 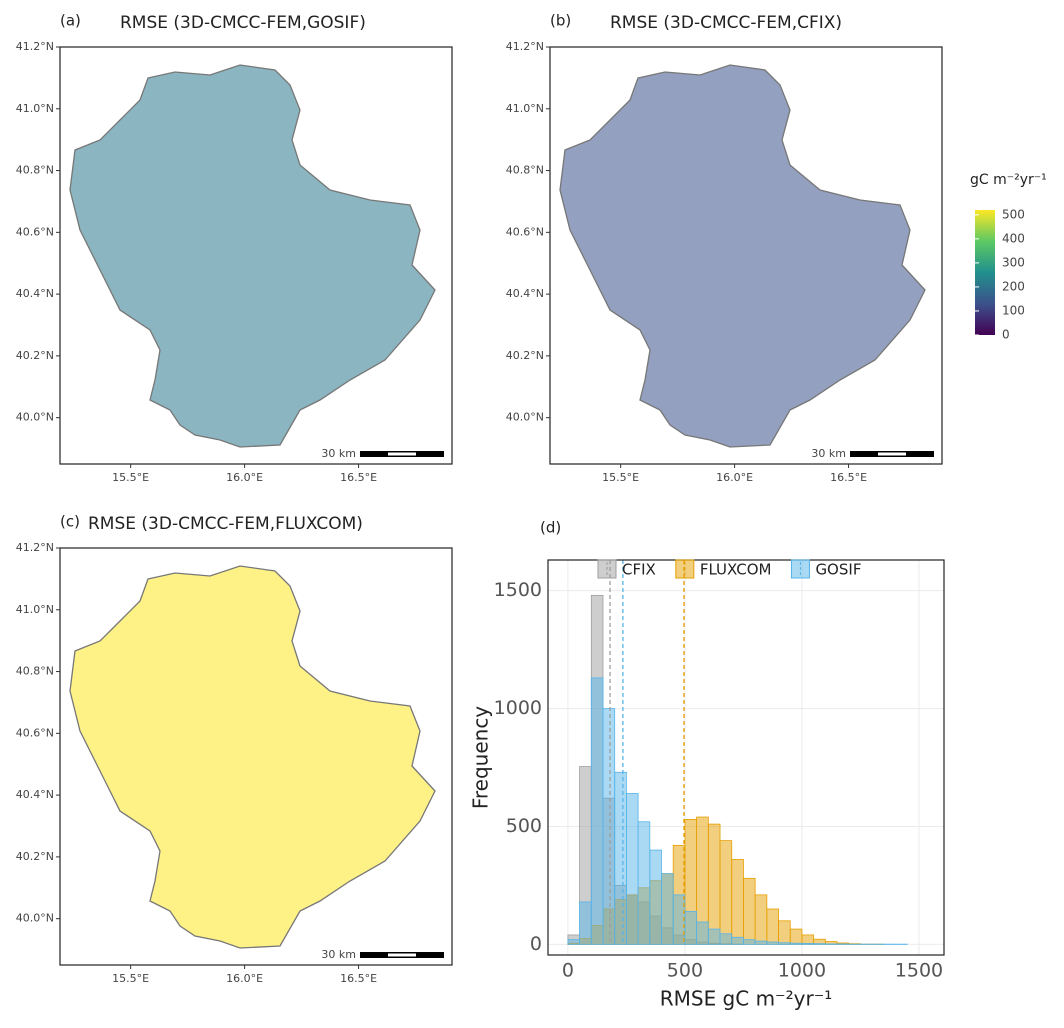 I want to click on x-axis-title: RMSE gC m⁻²yr⁻¹, so click(x=746, y=999).